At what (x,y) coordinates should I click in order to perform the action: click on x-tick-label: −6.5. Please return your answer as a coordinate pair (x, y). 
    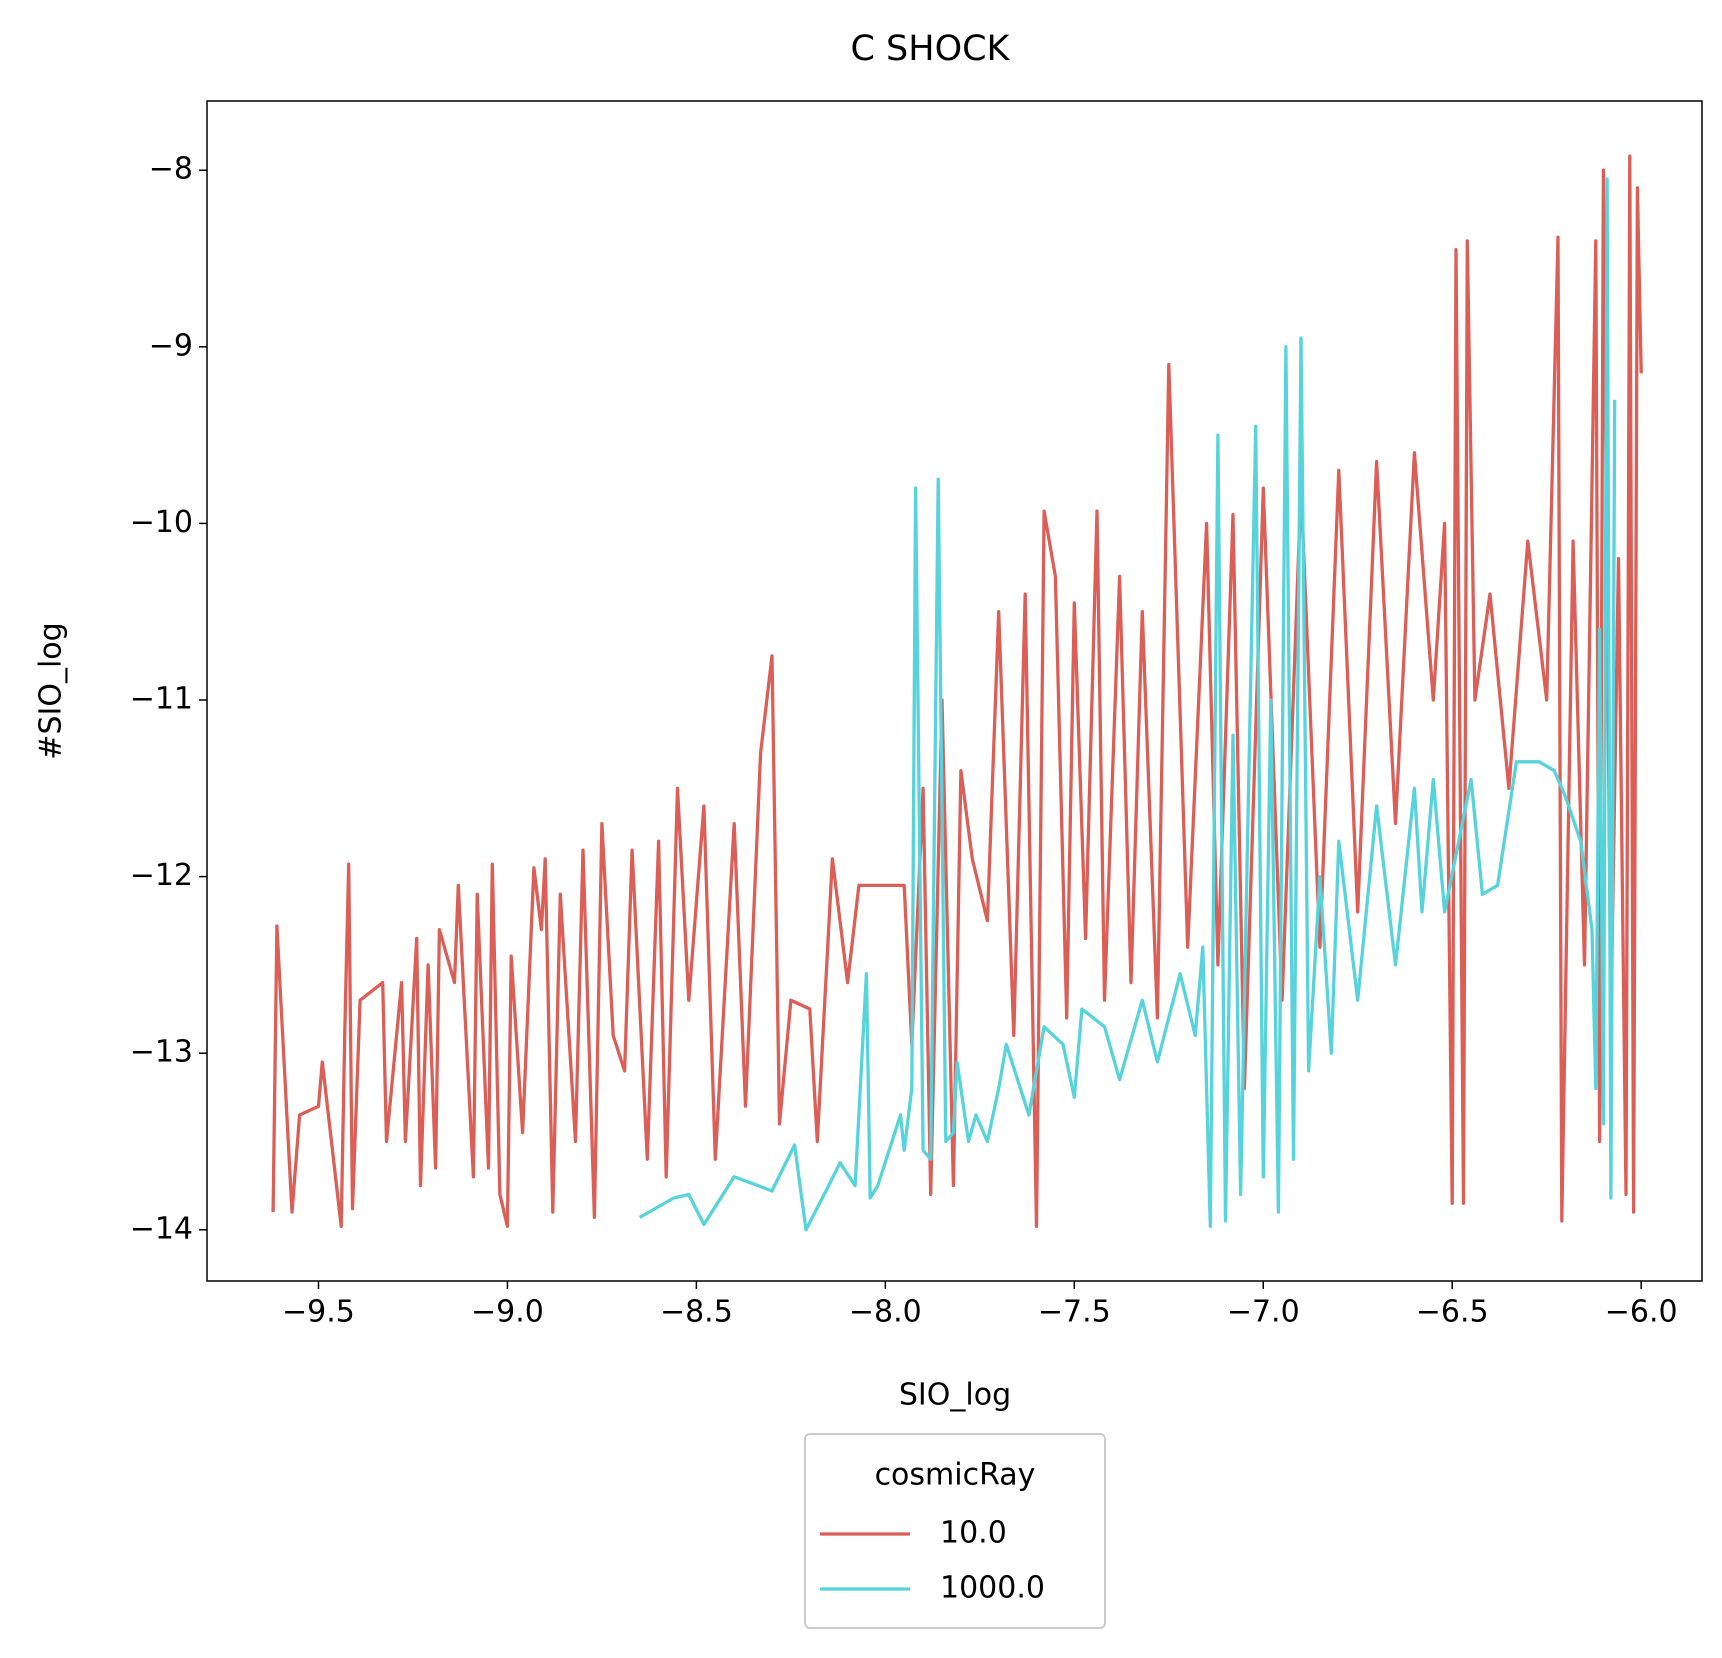
    Looking at the image, I should click on (1452, 1312).